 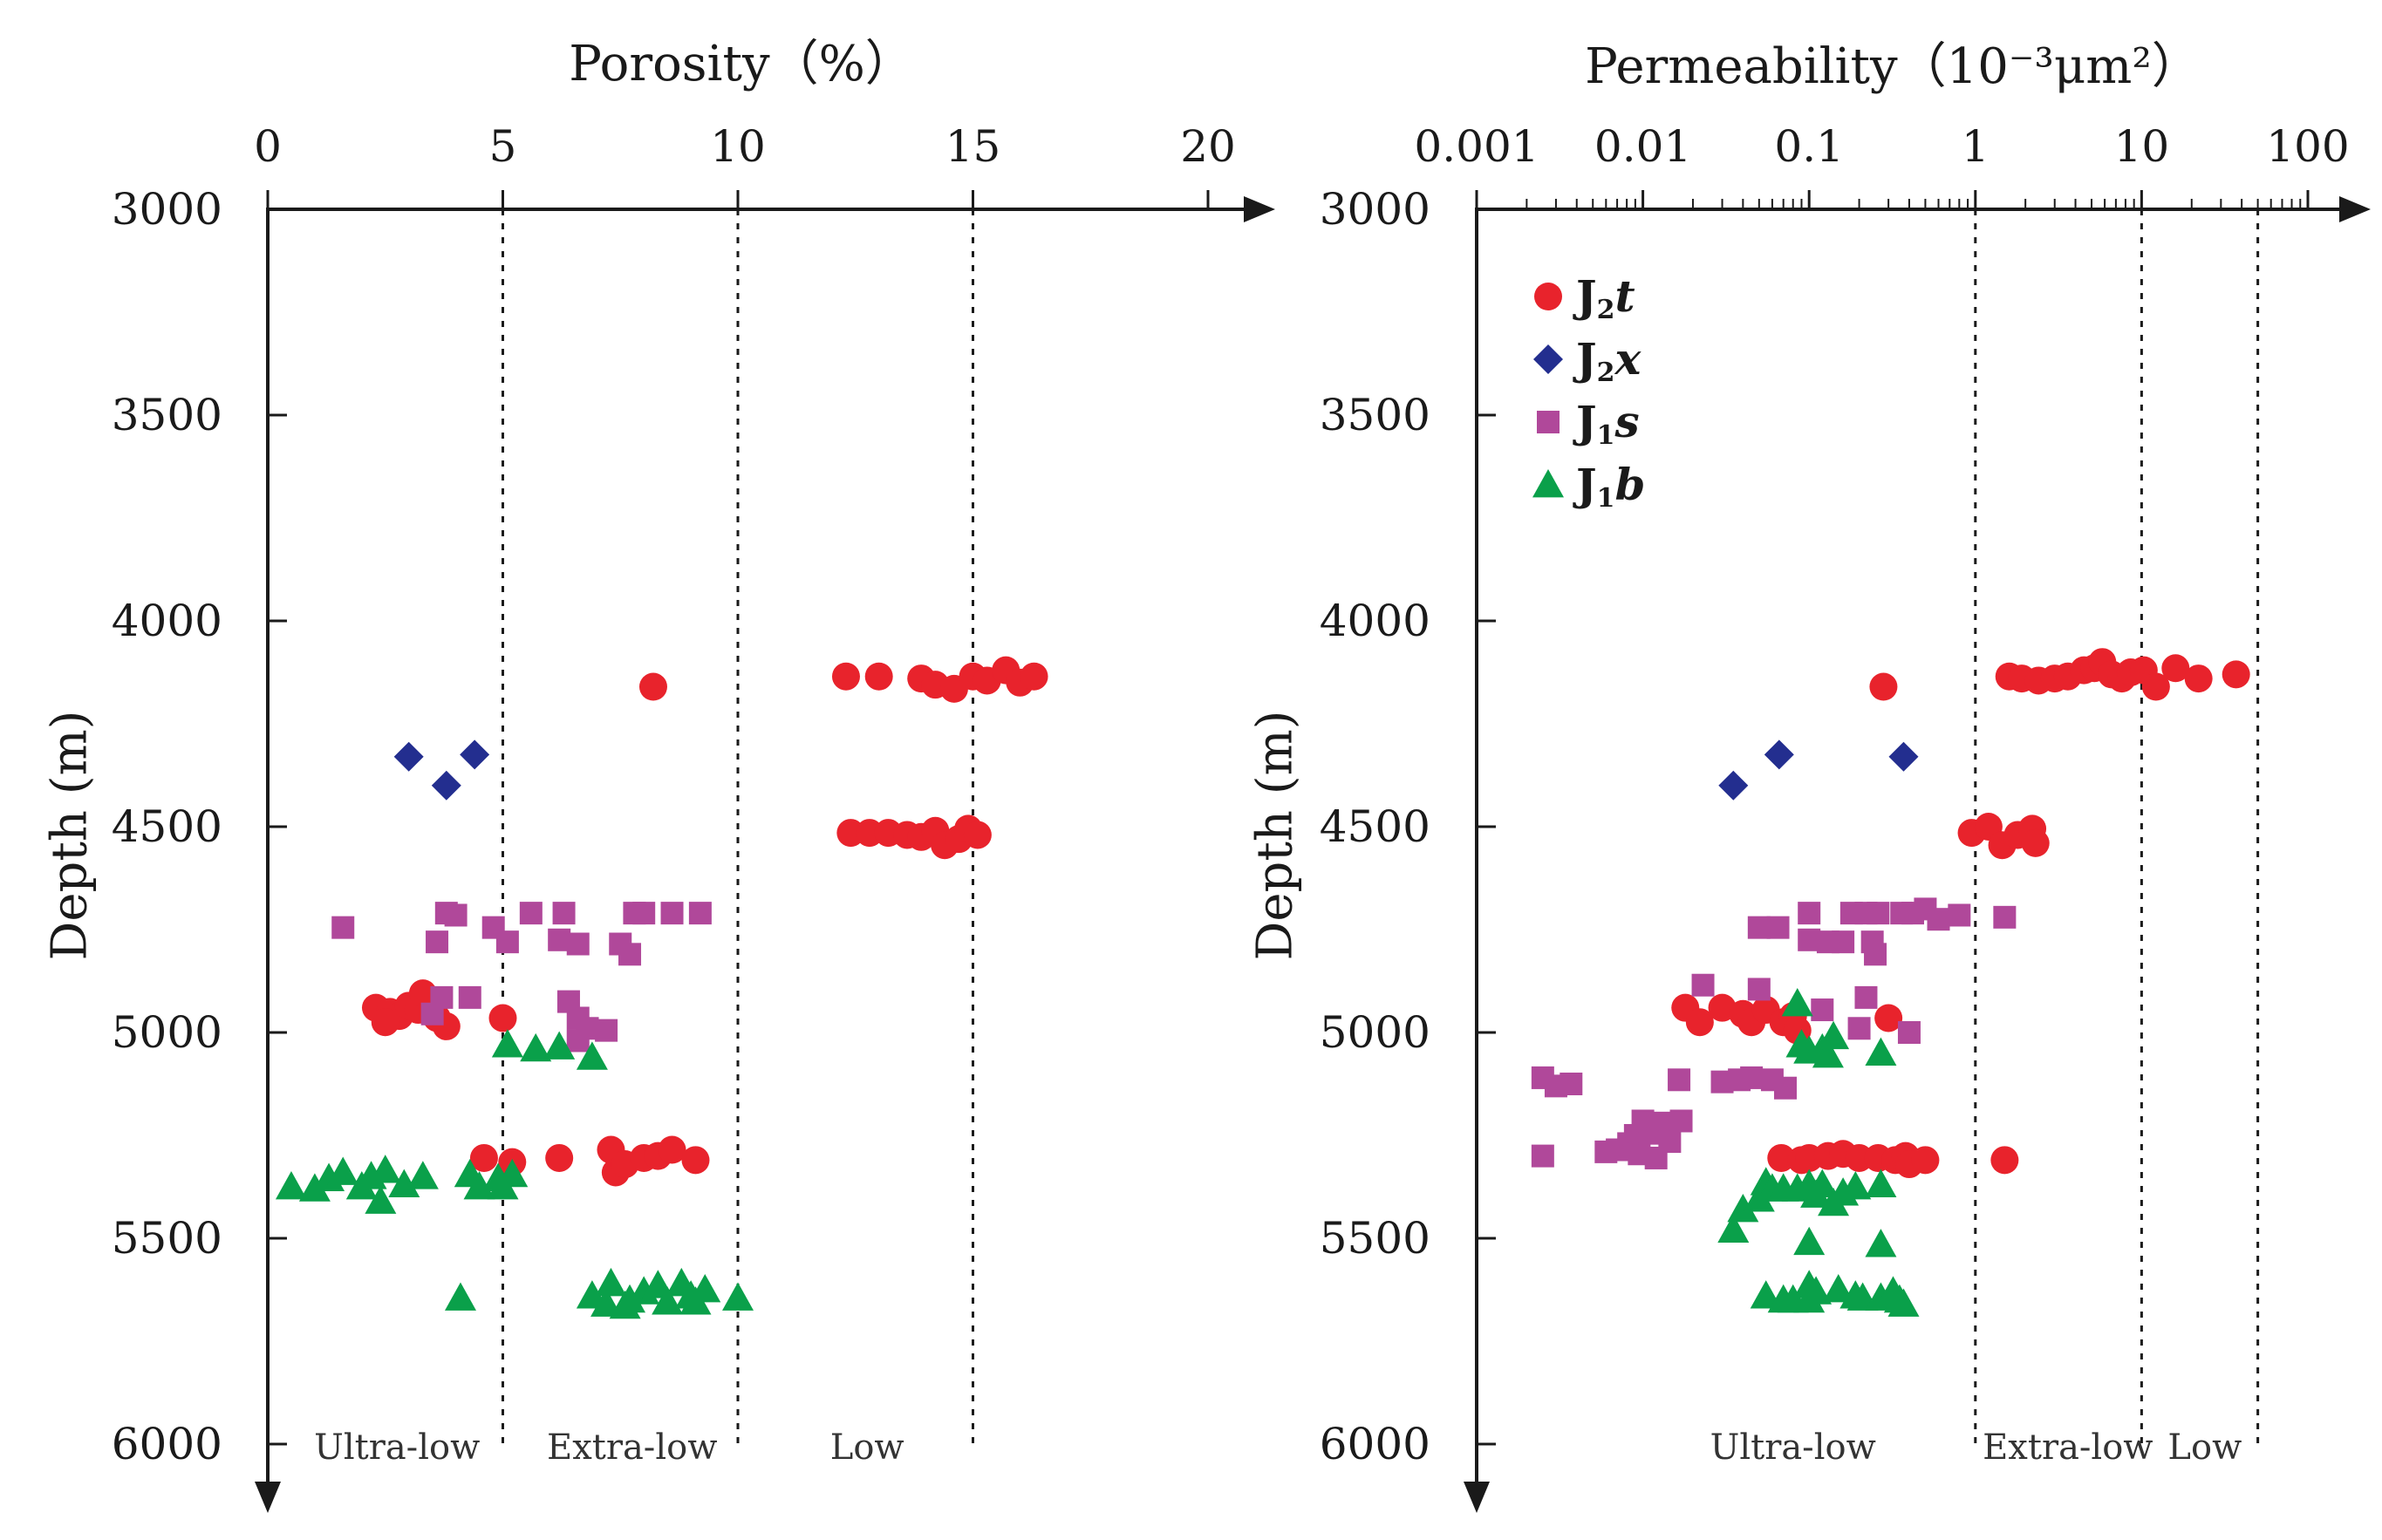 What do you see at coordinates (1893, 67) in the screenshot?
I see `permeability-axis-title: Permeability（10⁻³μm²）` at bounding box center [1893, 67].